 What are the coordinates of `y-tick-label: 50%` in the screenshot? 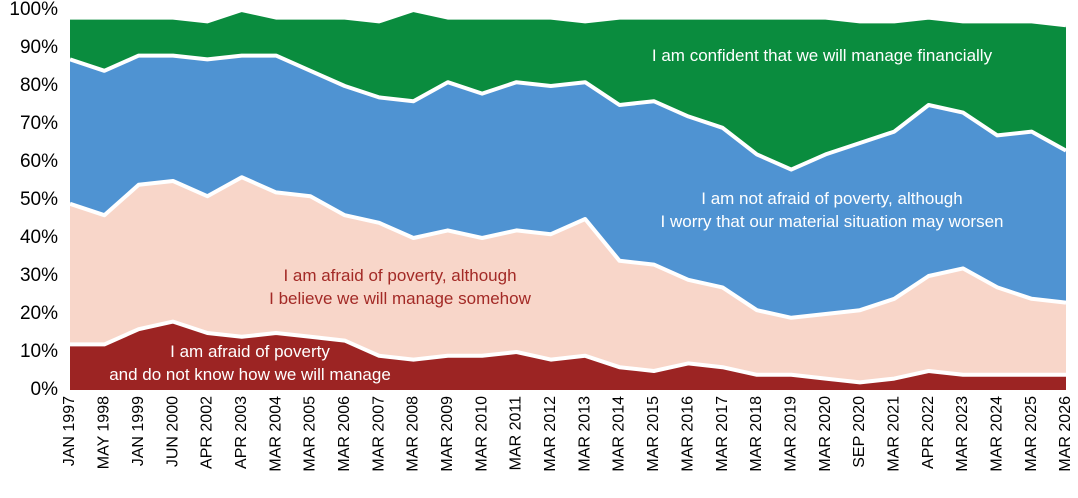 It's located at (39, 199).